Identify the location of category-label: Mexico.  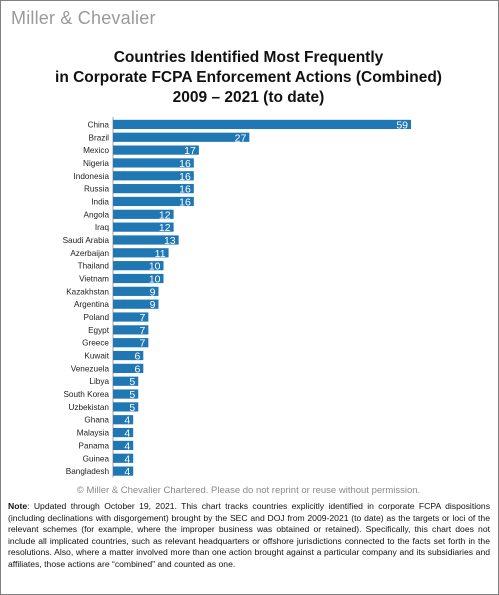
(96, 150).